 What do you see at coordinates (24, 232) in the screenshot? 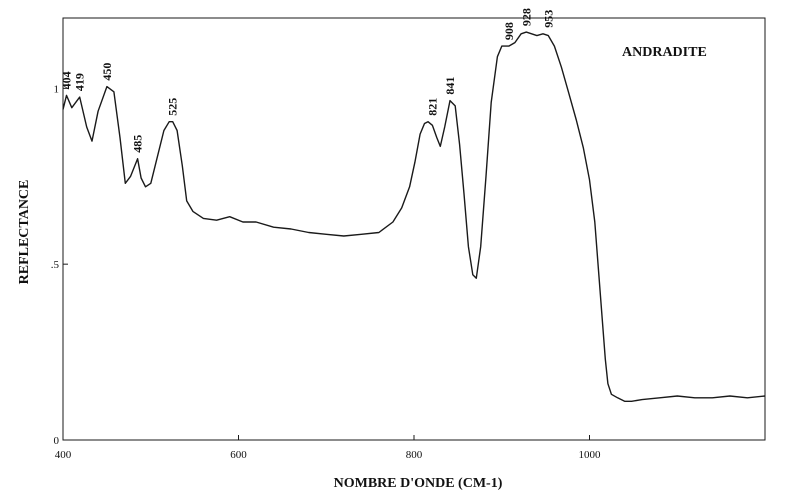
I see `y-axis-title: REFLECTANCE` at bounding box center [24, 232].